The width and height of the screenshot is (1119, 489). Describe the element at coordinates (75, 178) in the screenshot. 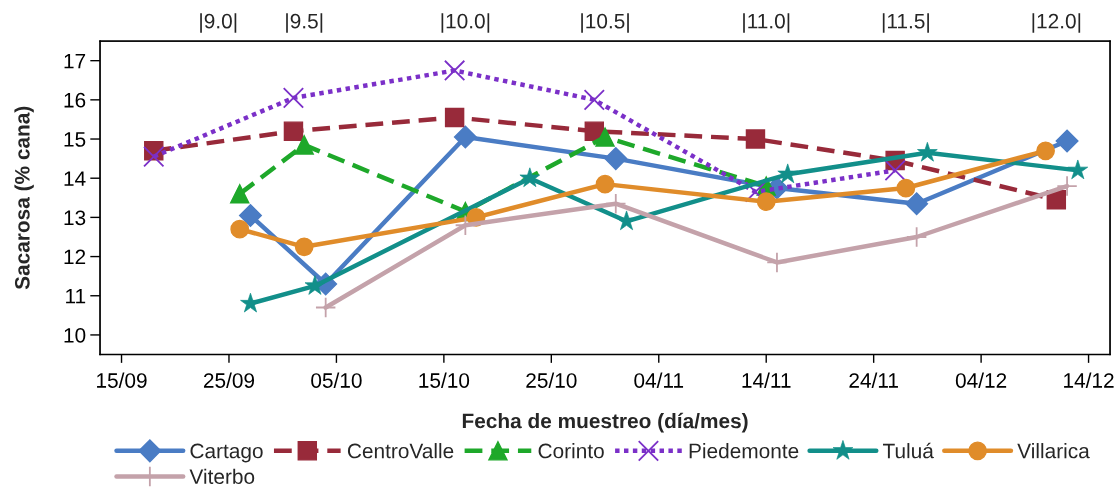

I see `y-tick-label: 14` at that location.